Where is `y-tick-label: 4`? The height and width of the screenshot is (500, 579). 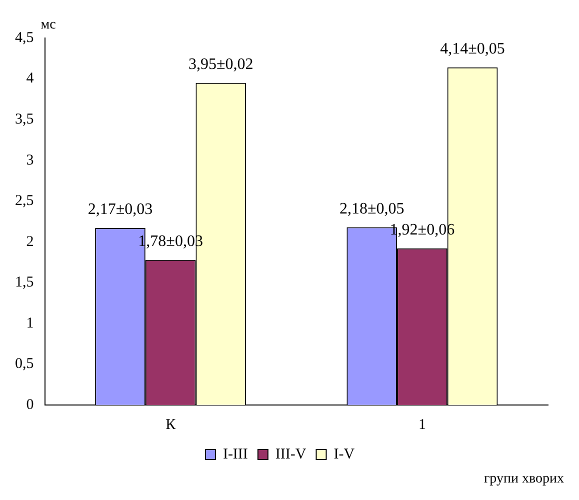
y-tick-label: 4 is located at coordinates (30, 78).